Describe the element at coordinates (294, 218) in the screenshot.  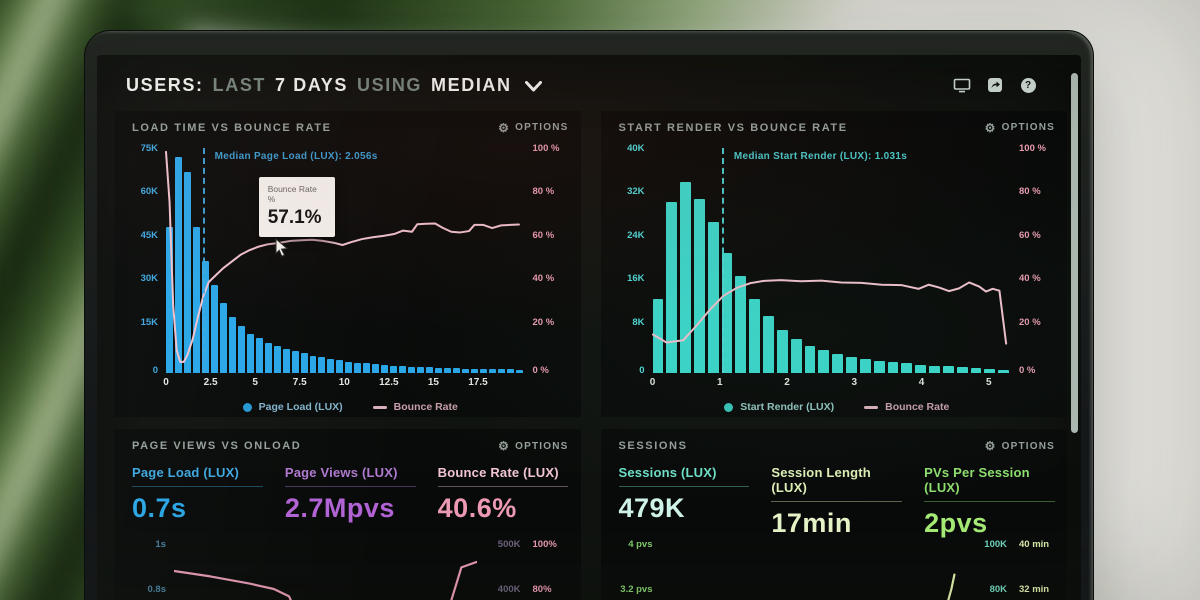
I see `tooltip-value: 57.1%` at that location.